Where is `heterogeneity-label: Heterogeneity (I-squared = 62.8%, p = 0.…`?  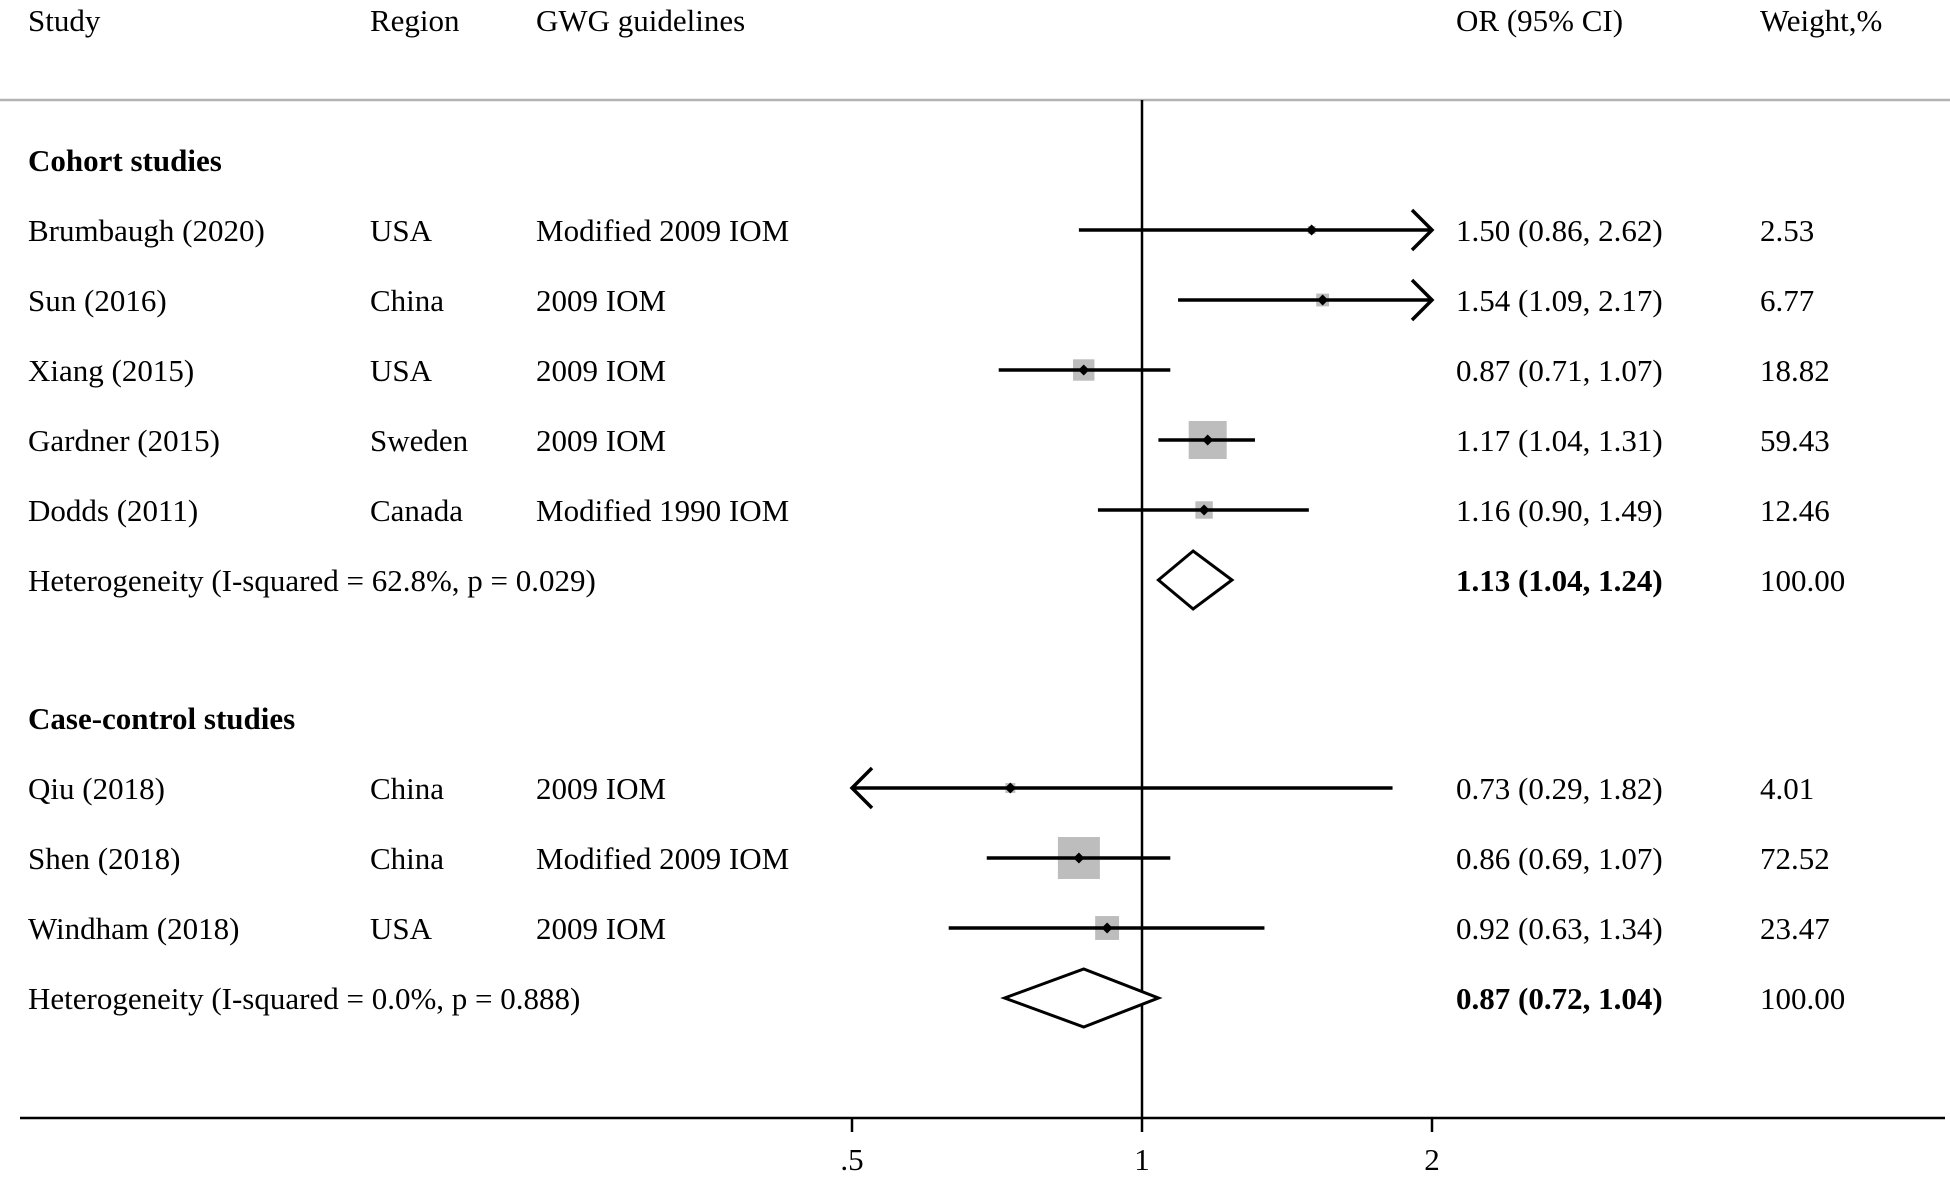 heterogeneity-label: Heterogeneity (I-squared = 62.8%, p = 0.… is located at coordinates (312, 580).